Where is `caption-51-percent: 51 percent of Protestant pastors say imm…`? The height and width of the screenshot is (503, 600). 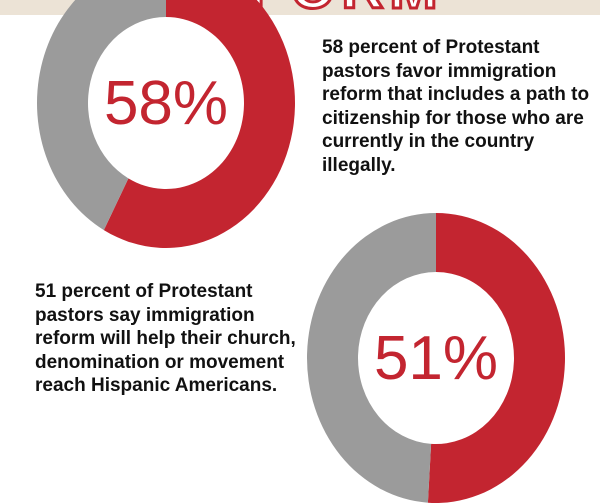 caption-51-percent: 51 percent of Protestant pastors say imm… is located at coordinates (165, 339).